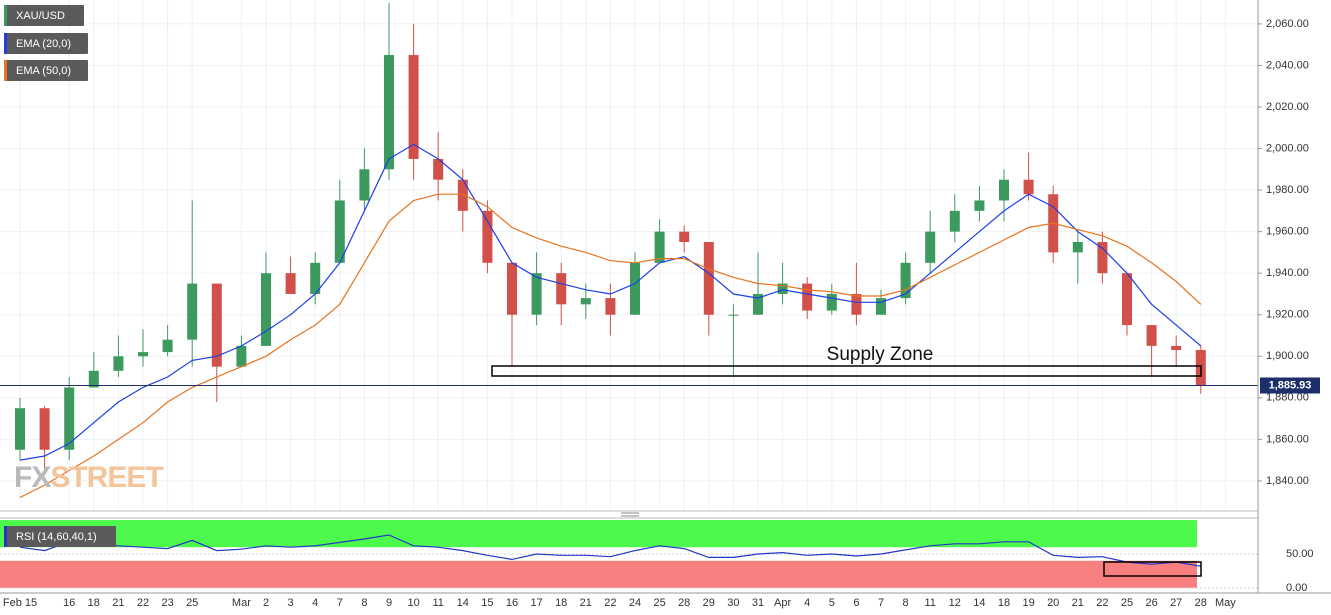  Describe the element at coordinates (69, 603) in the screenshot. I see `x-tick-label: 16` at that location.